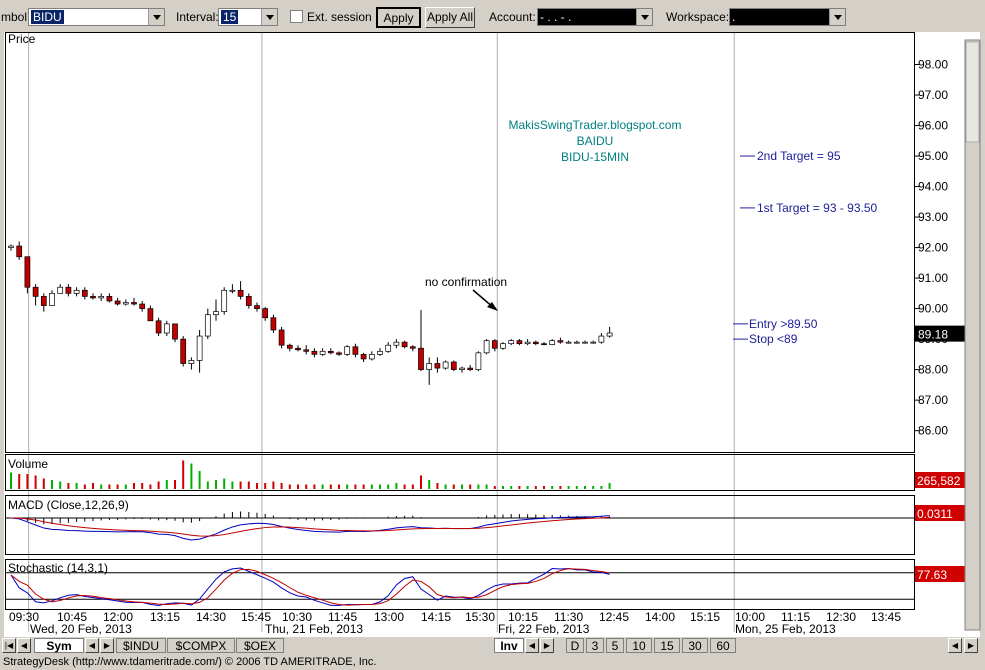 This screenshot has width=985, height=670. Describe the element at coordinates (575, 645) in the screenshot. I see `tab-interval-d: D` at that location.